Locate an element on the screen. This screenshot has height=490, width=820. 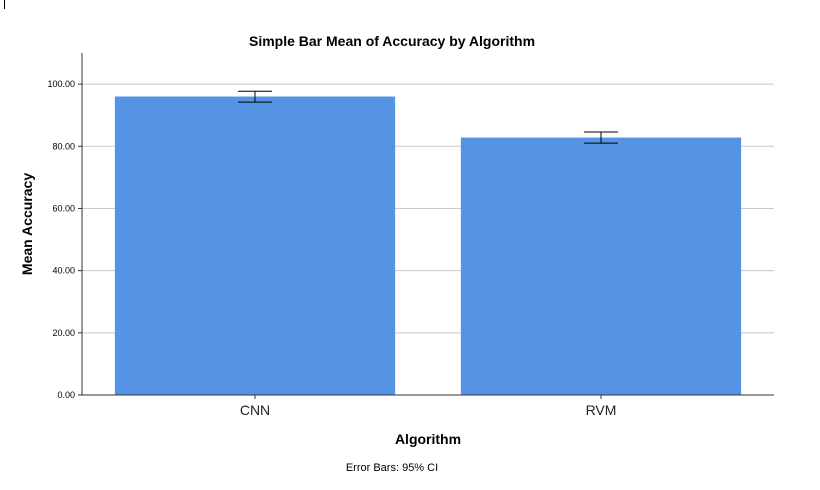
y-tick-label: 20.00 is located at coordinates (63, 333).